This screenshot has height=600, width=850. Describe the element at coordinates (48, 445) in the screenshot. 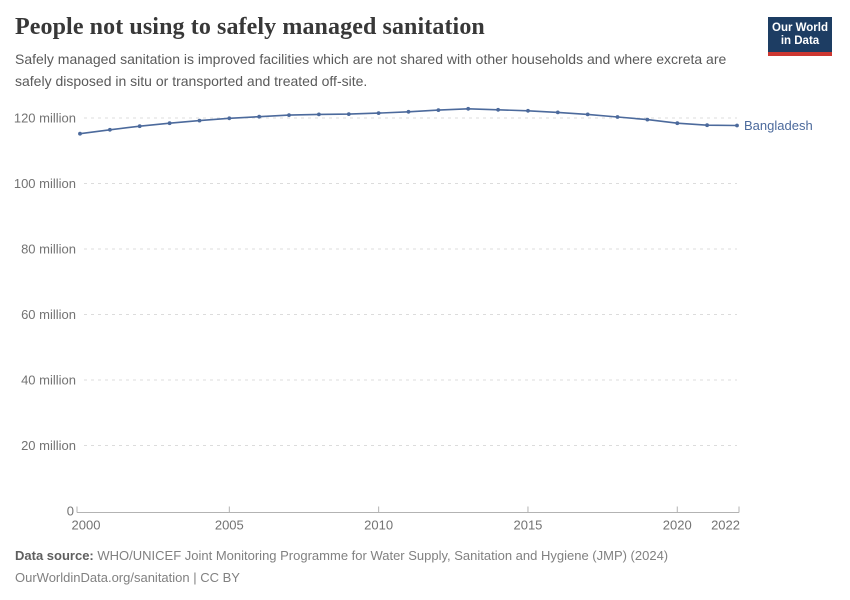

I see `y-axis-tick-label: 20 million` at that location.